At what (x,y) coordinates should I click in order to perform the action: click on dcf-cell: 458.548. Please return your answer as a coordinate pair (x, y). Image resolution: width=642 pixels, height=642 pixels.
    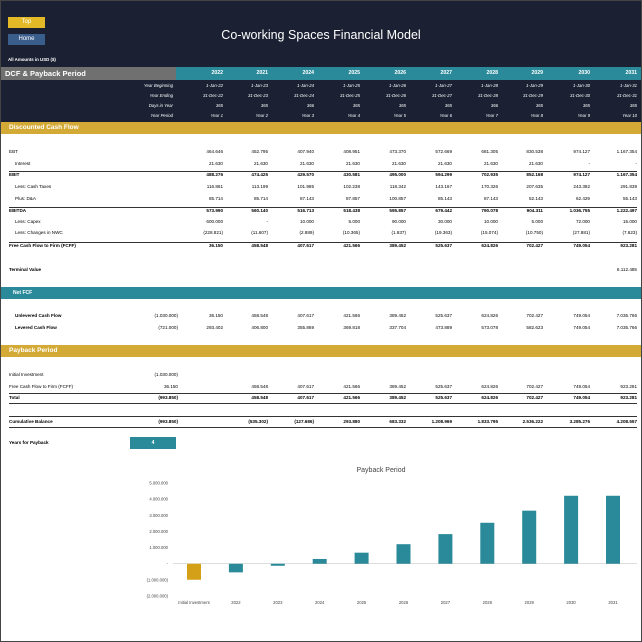
    Looking at the image, I should click on (259, 245).